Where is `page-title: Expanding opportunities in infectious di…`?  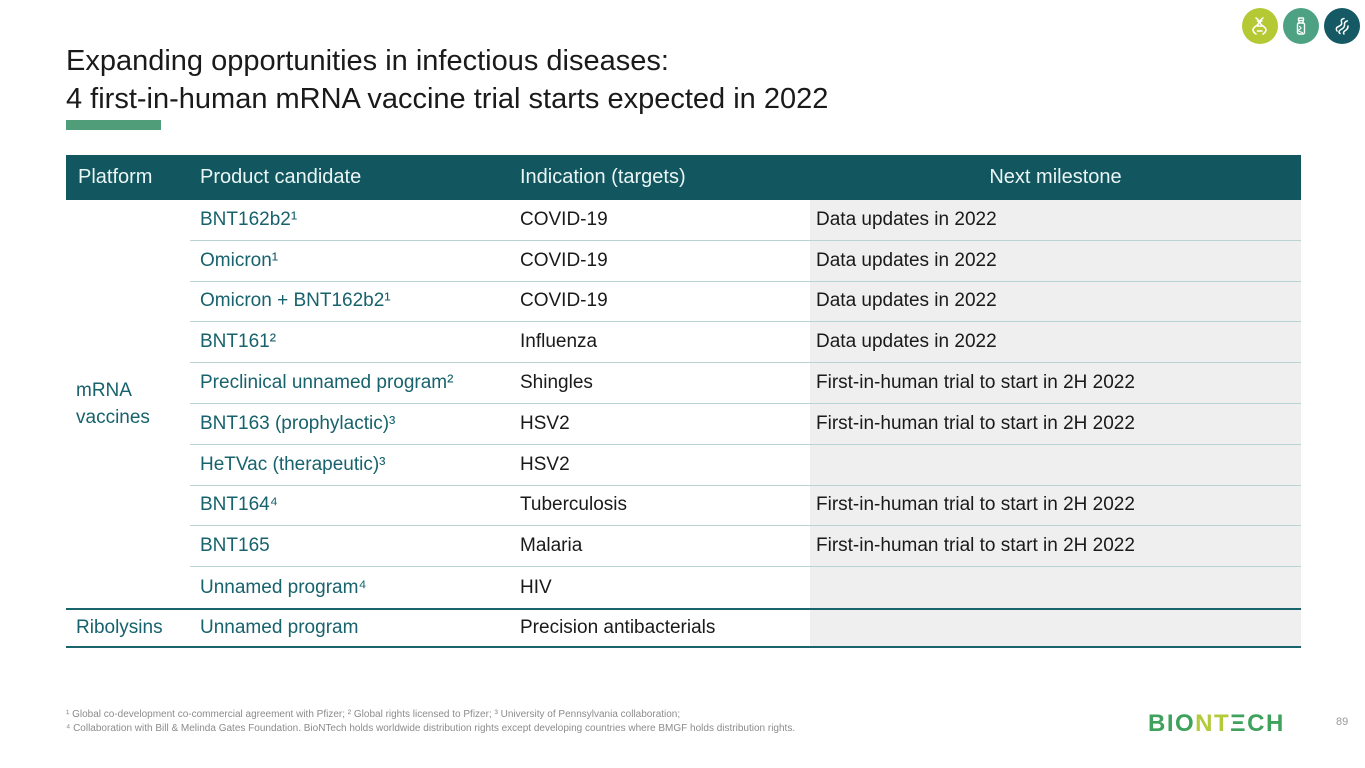 page-title: Expanding opportunities in infectious di… is located at coordinates (447, 80).